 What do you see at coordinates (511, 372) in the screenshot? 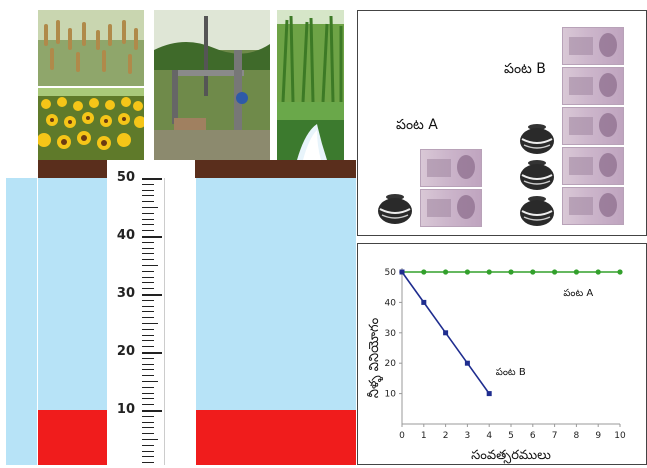
I see `series-label-crop-b: పంట B` at bounding box center [511, 372].